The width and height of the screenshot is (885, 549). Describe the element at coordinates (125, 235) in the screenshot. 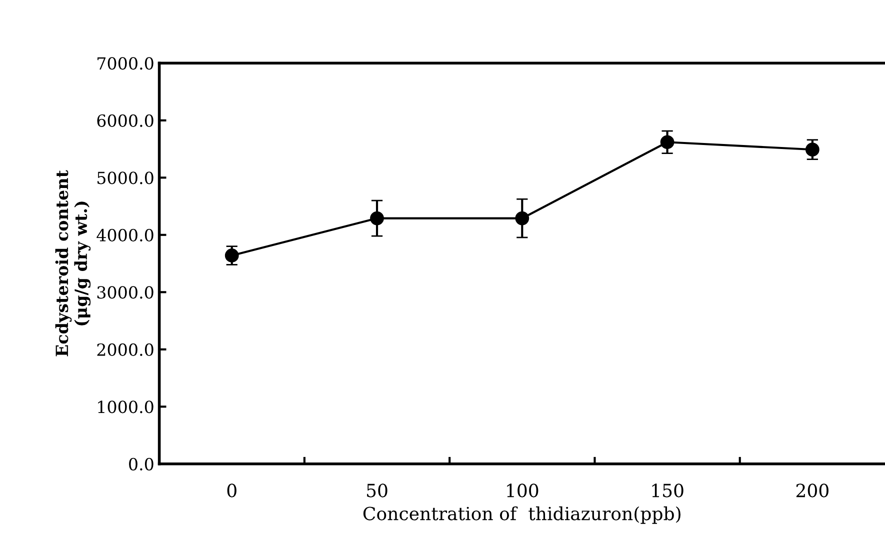

I see `y-tick-label: 4000.0` at that location.